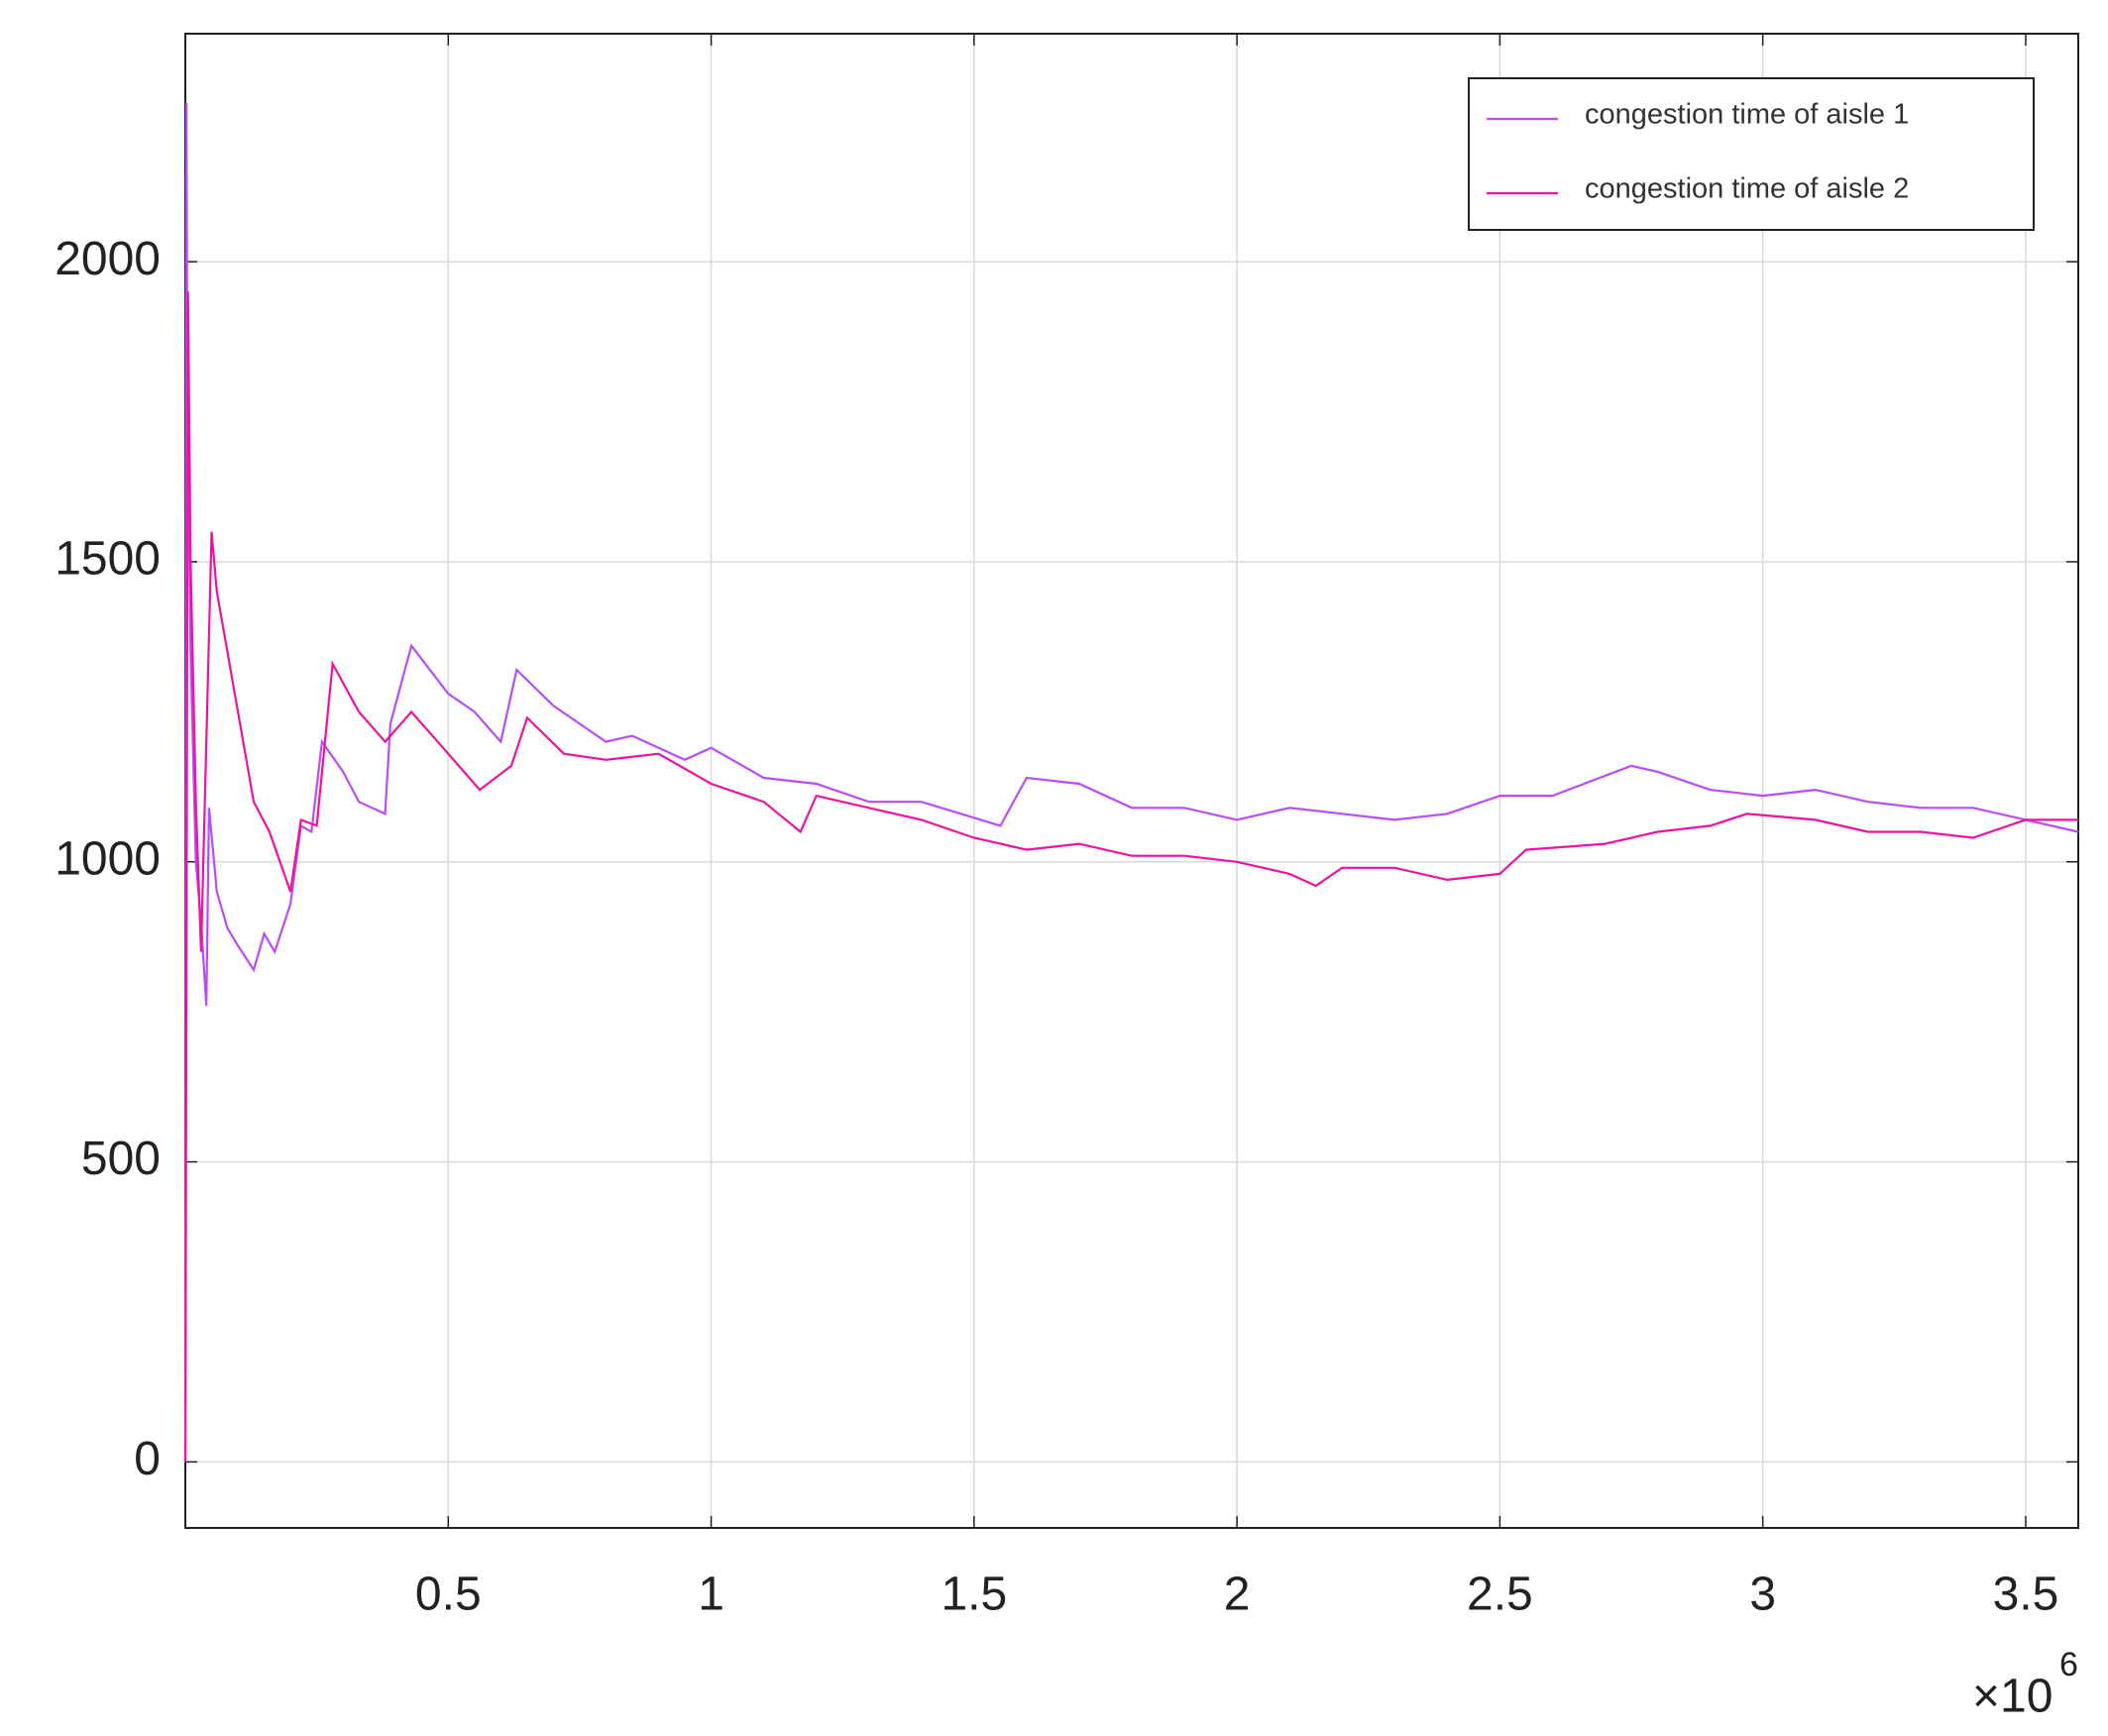 The width and height of the screenshot is (2108, 1736). Describe the element at coordinates (1762, 1595) in the screenshot. I see `x-tick-label: 3` at that location.